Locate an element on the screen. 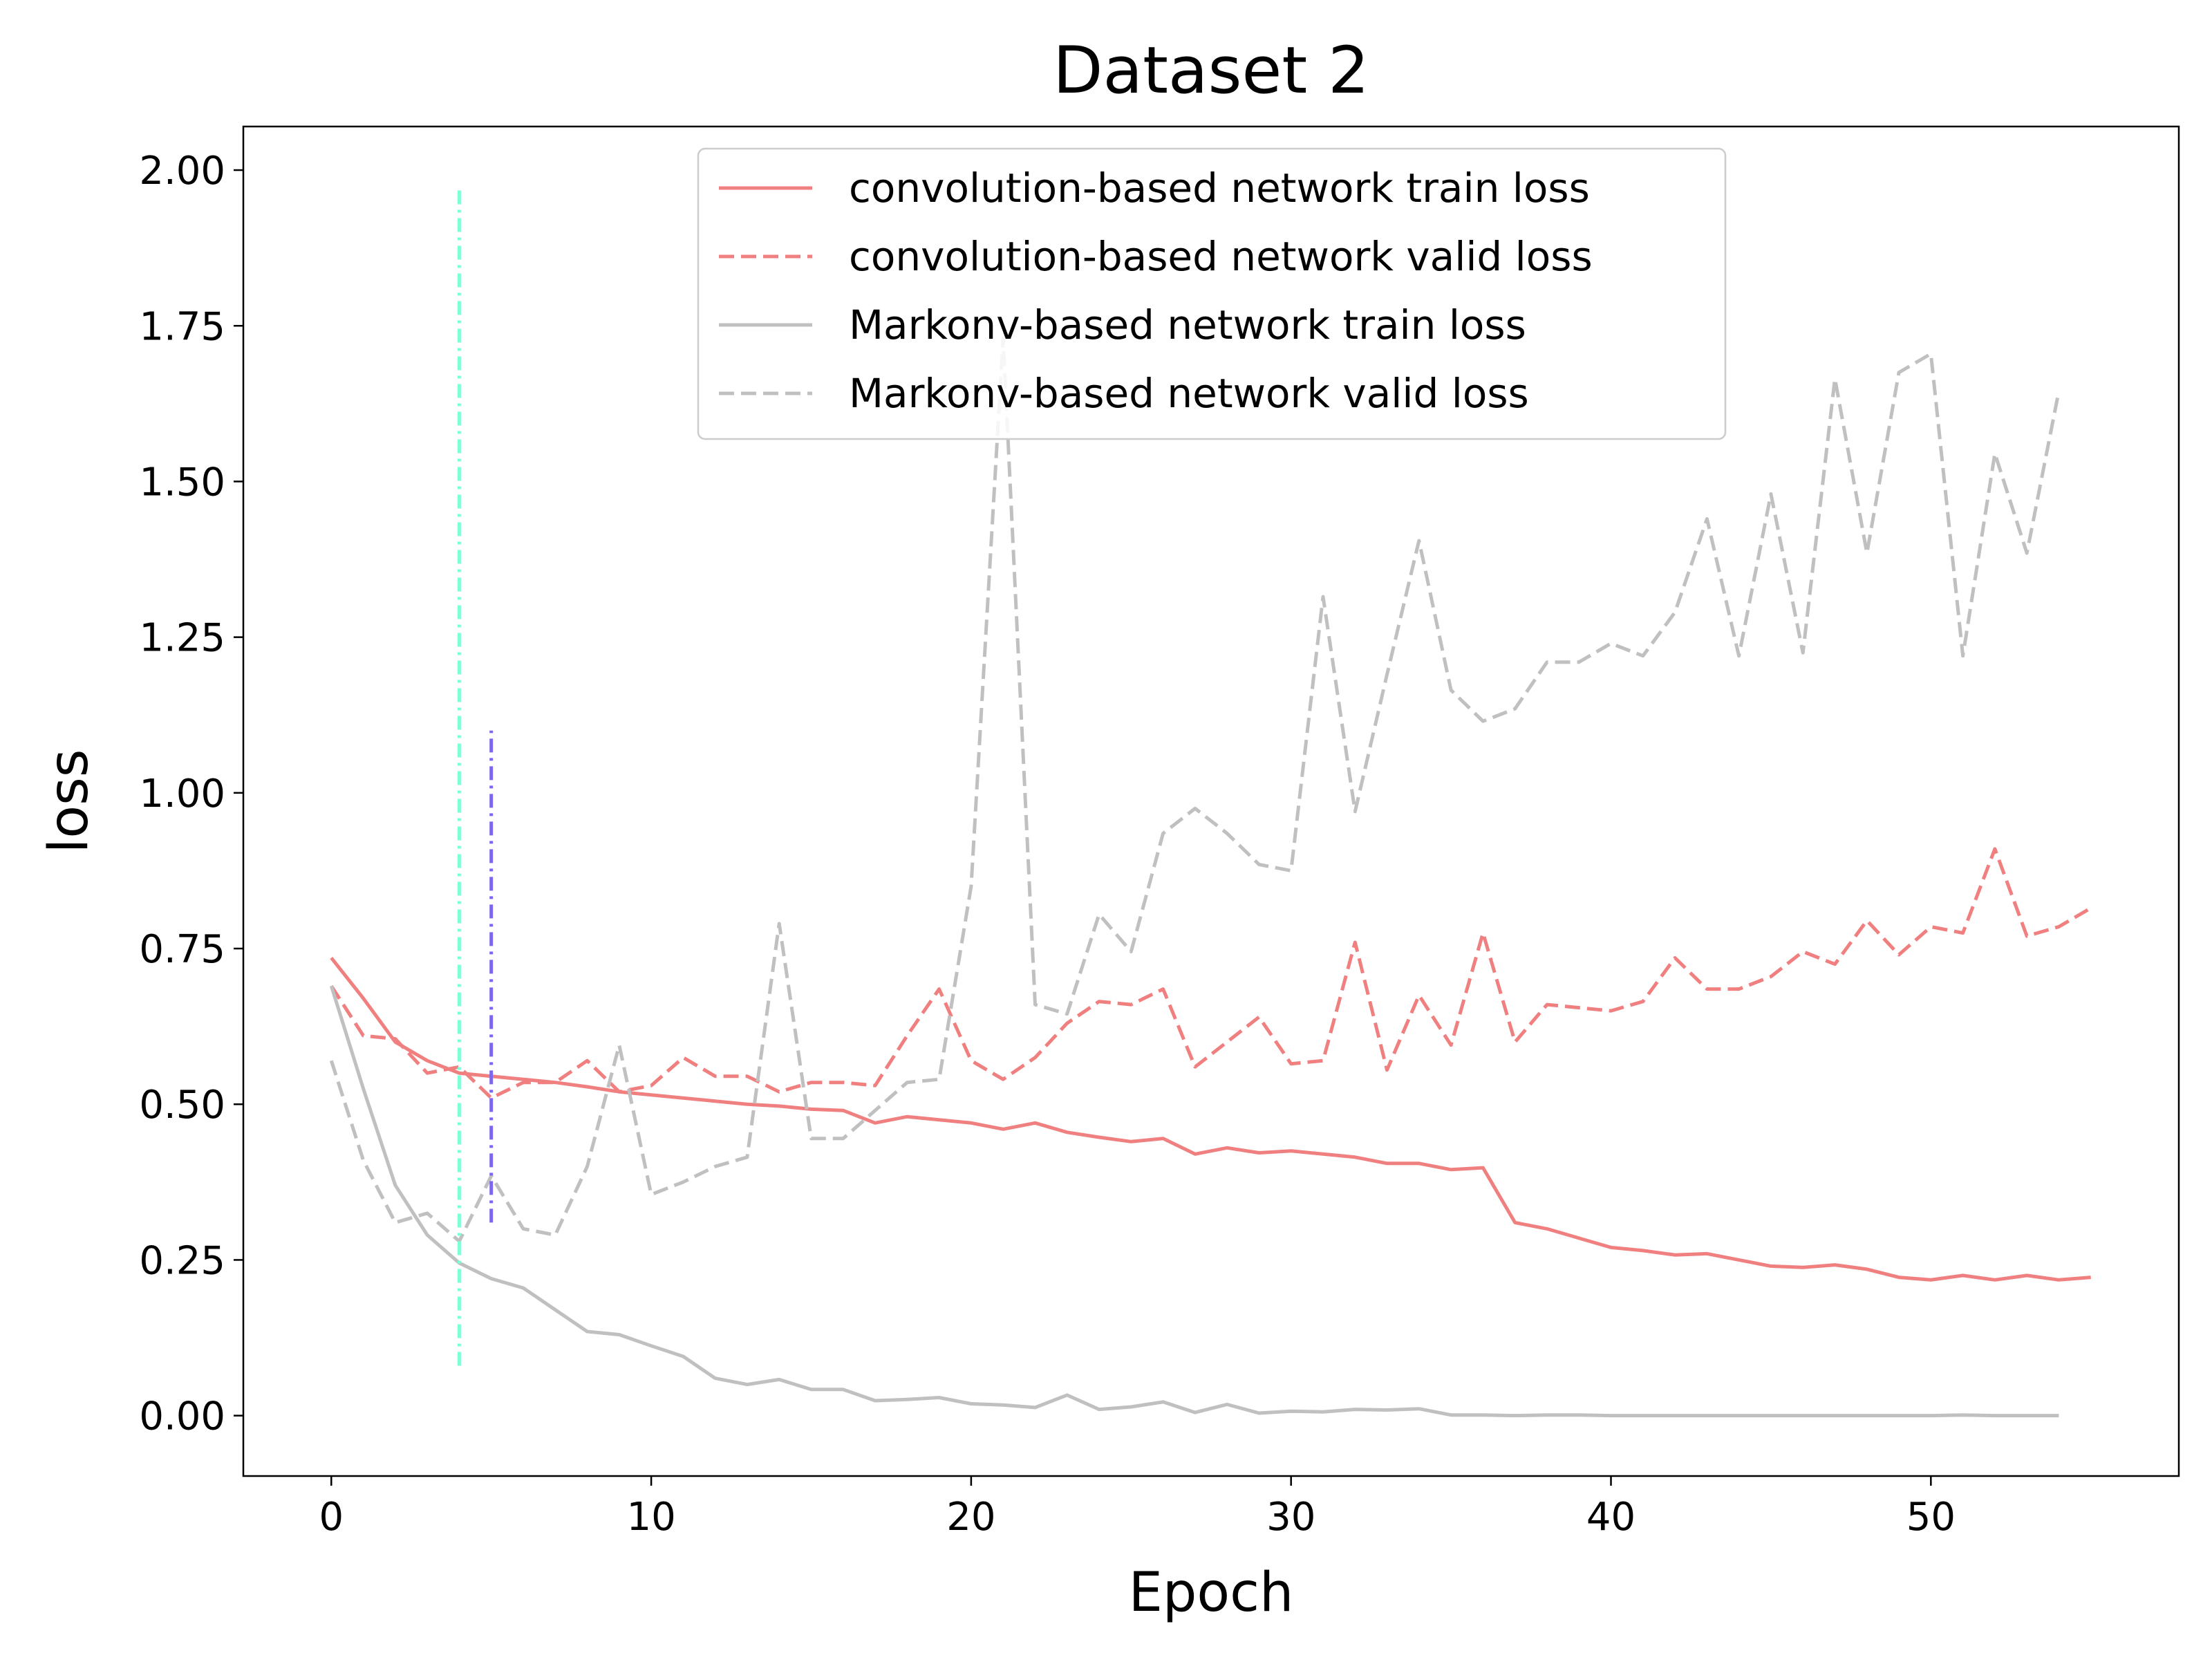 Image resolution: width=2212 pixels, height=1662 pixels. x-tick-label: 30 is located at coordinates (1290, 1518).